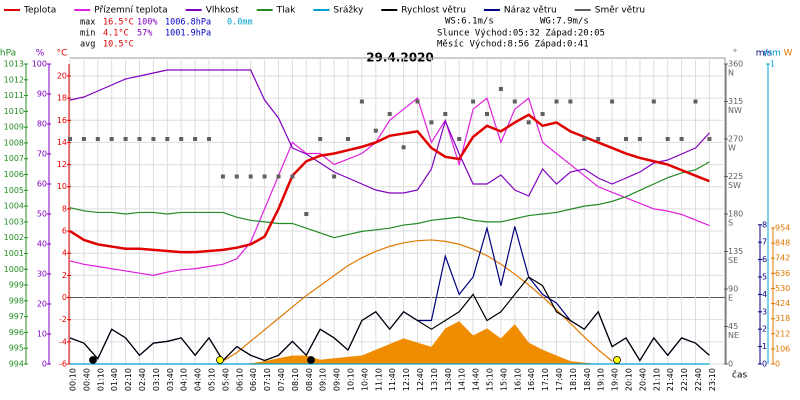  What do you see at coordinates (730, 223) in the screenshot?
I see `direction-label: S` at bounding box center [730, 223].